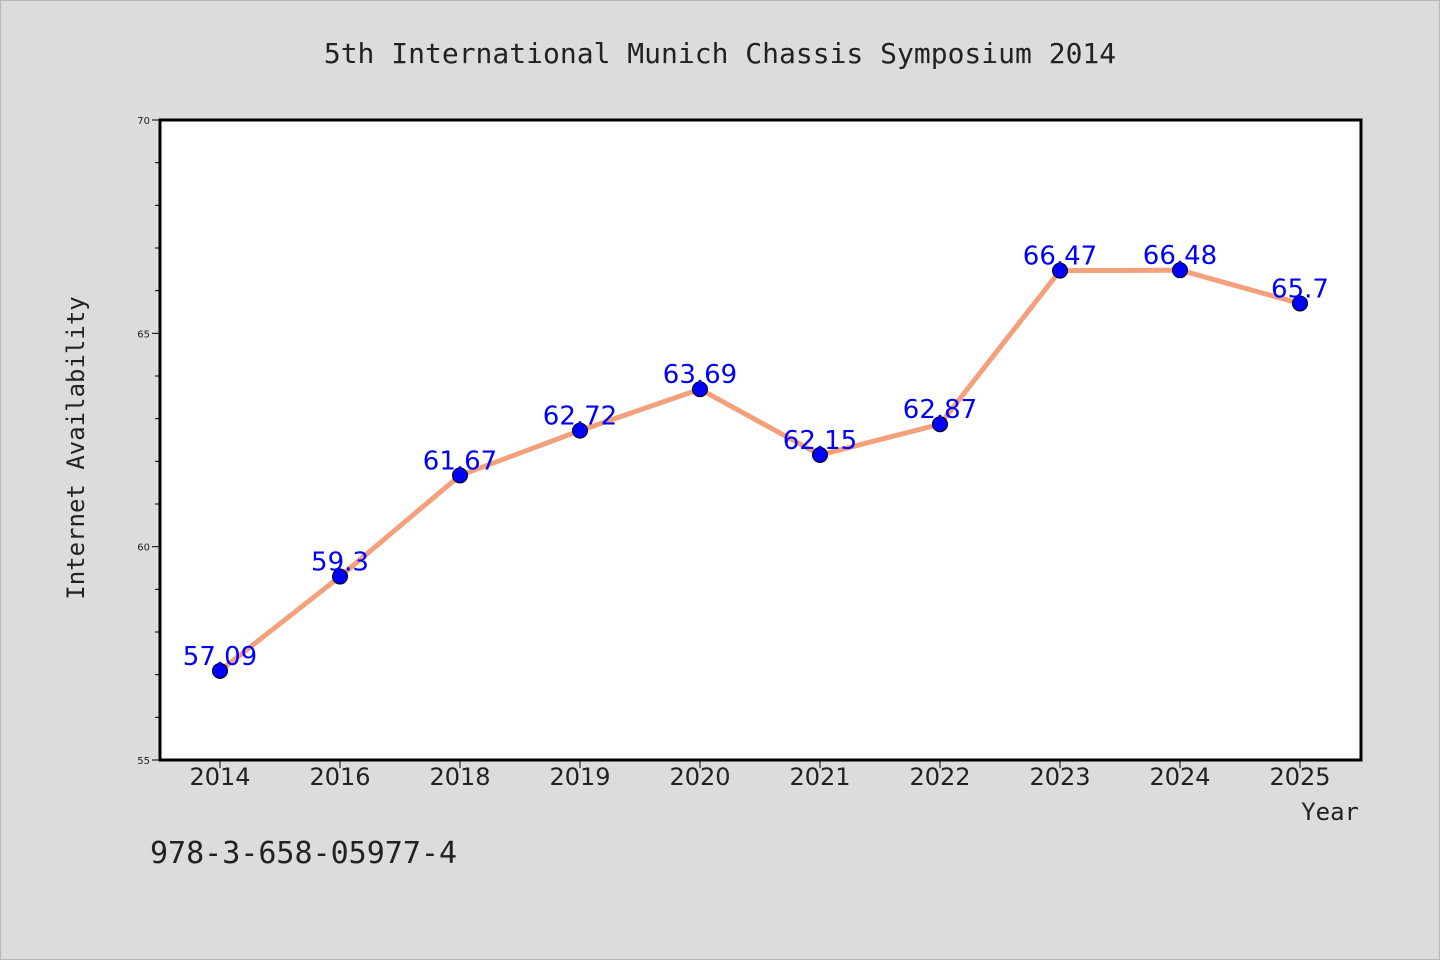 The width and height of the screenshot is (1440, 960). I want to click on data-label: 61.67, so click(460, 461).